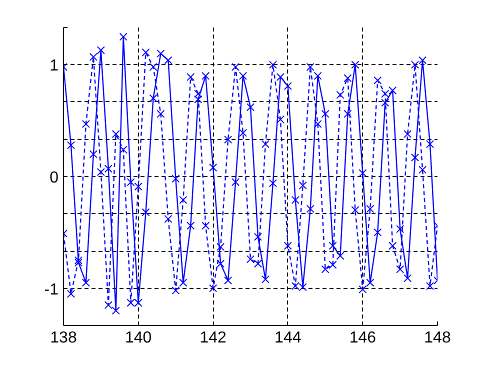  What do you see at coordinates (51, 289) in the screenshot?
I see `y-tick-label: -1` at bounding box center [51, 289].